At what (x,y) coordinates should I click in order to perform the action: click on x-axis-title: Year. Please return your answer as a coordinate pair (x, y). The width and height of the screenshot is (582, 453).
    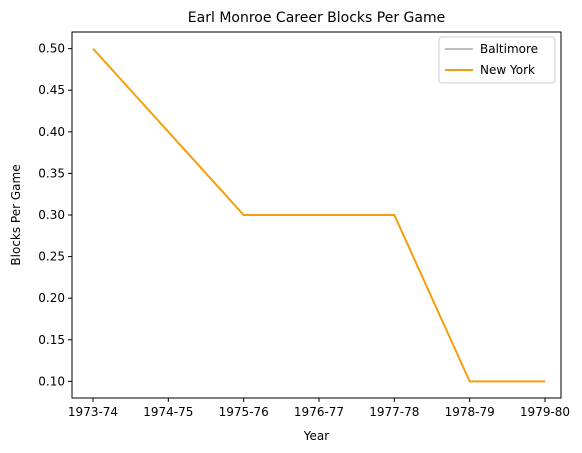
    Looking at the image, I should click on (316, 436).